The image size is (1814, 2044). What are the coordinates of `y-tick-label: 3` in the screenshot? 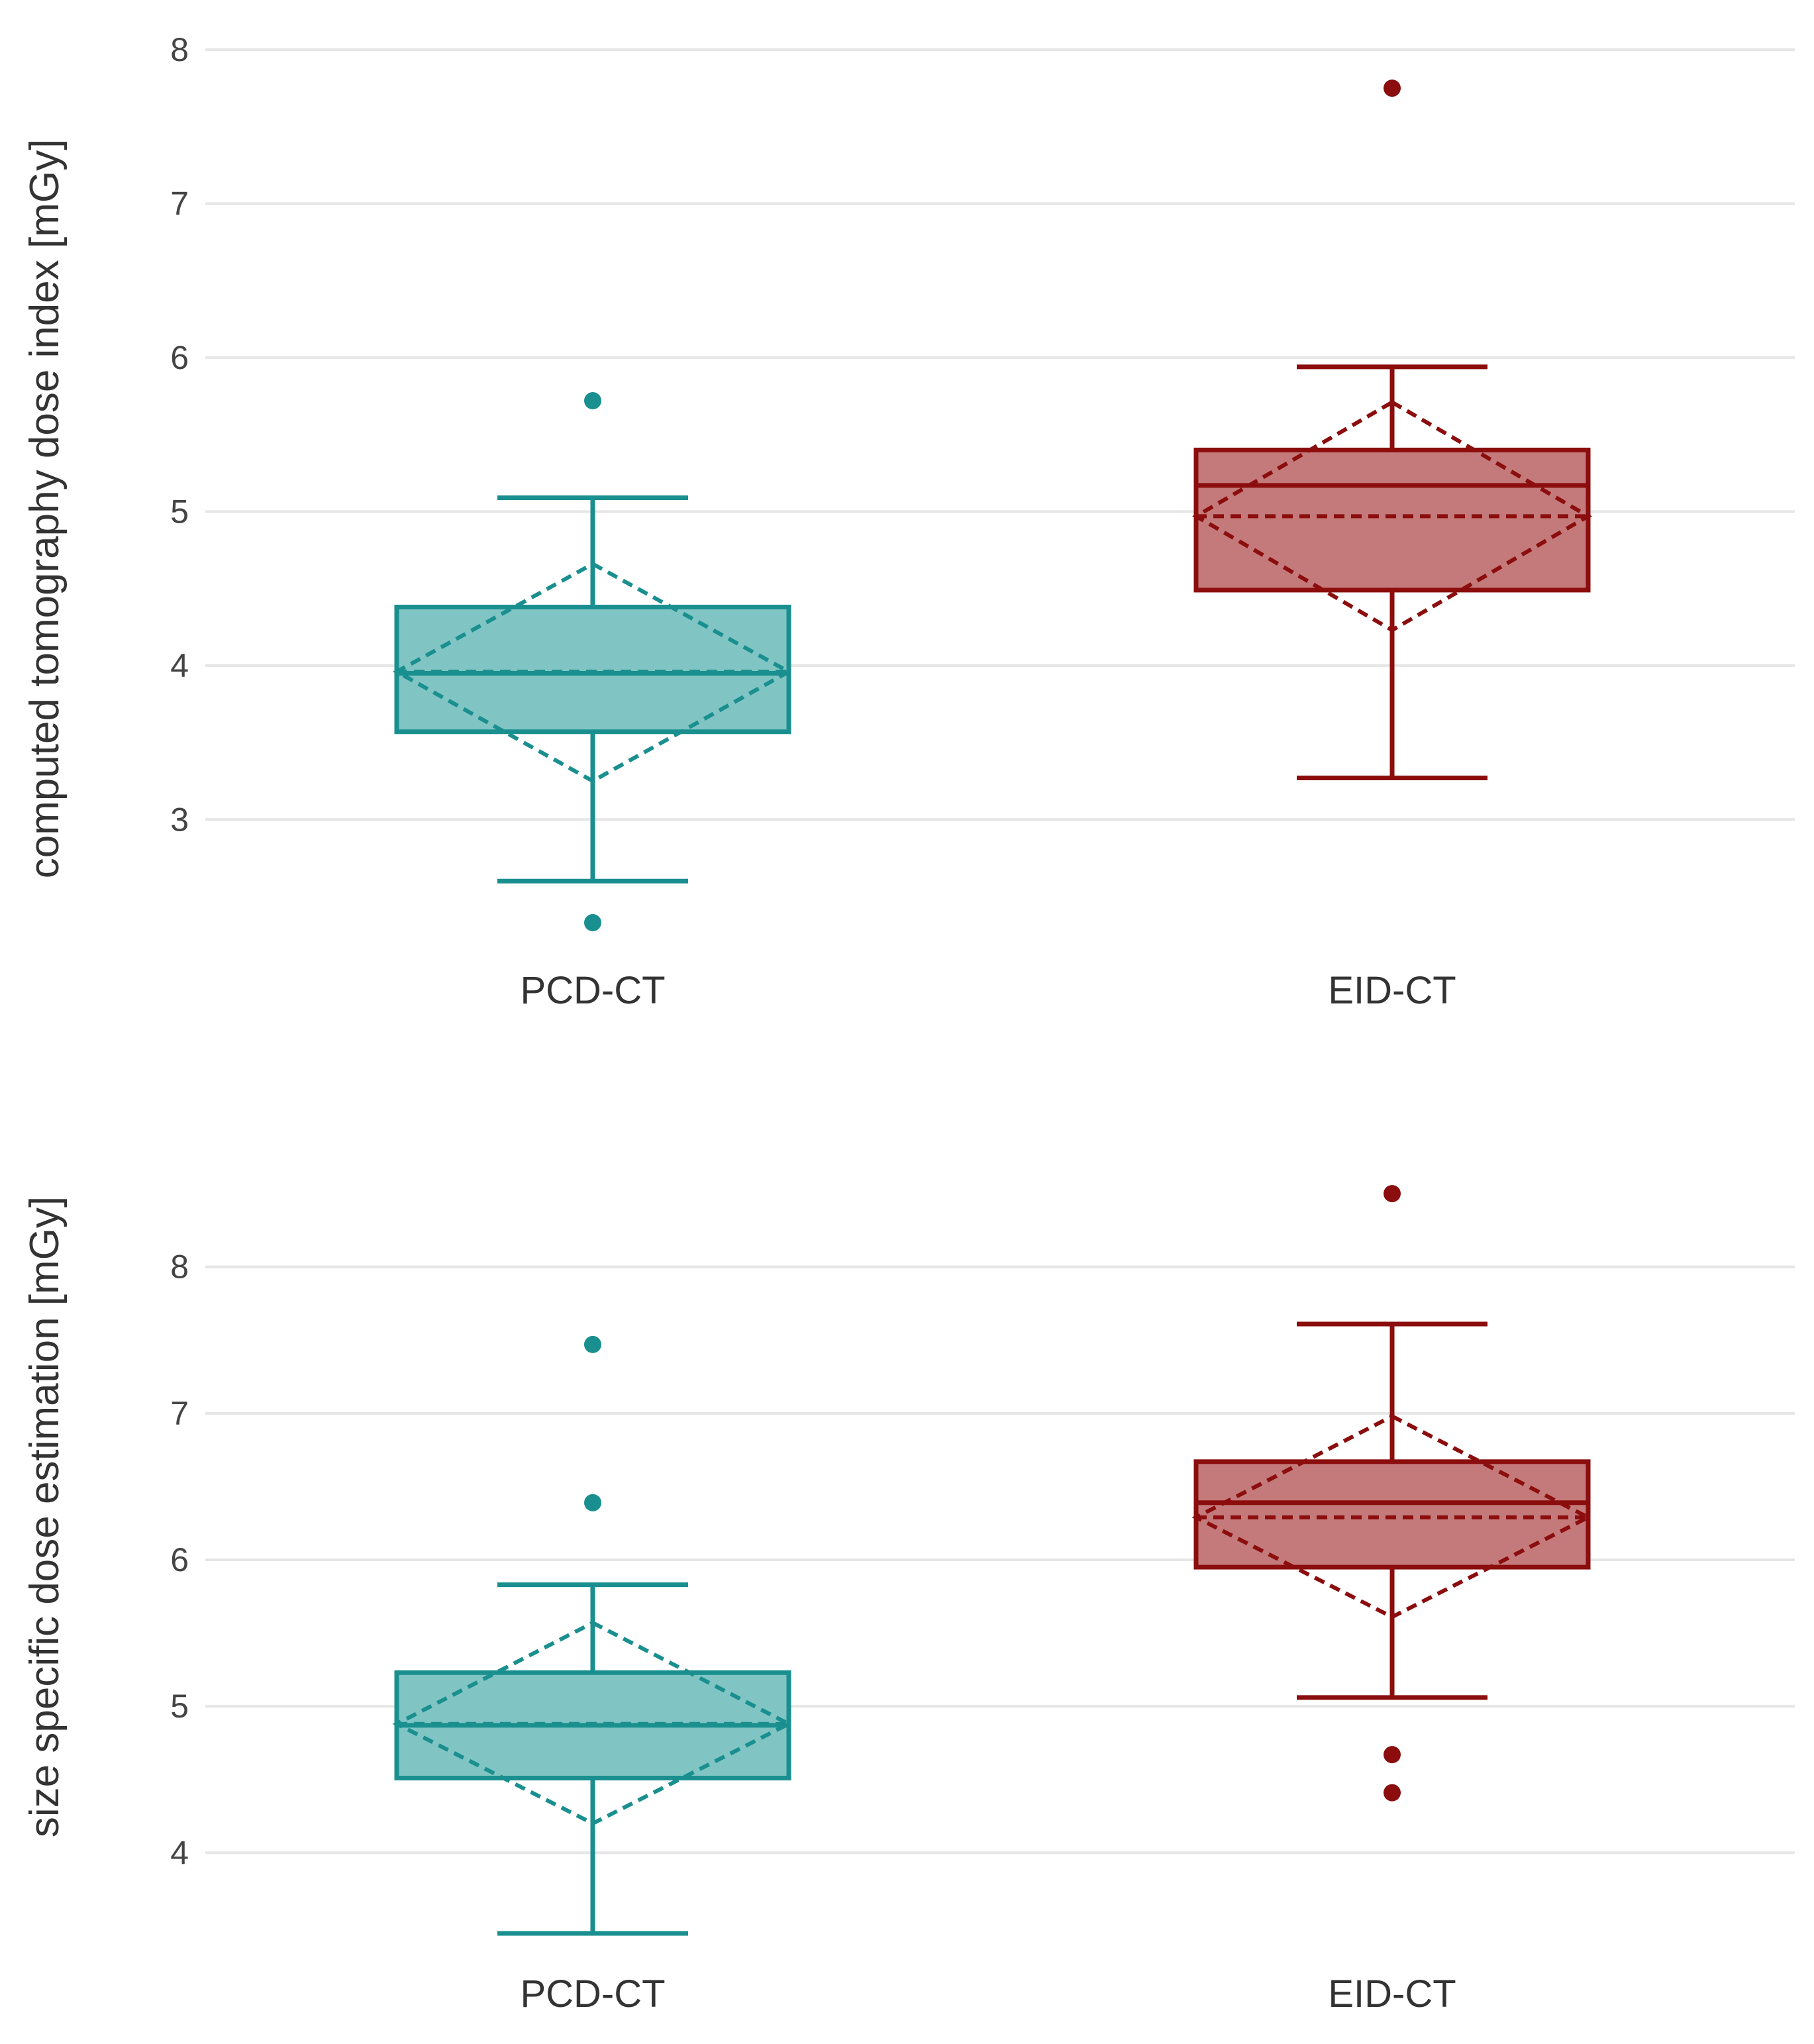 It's located at (179, 819).